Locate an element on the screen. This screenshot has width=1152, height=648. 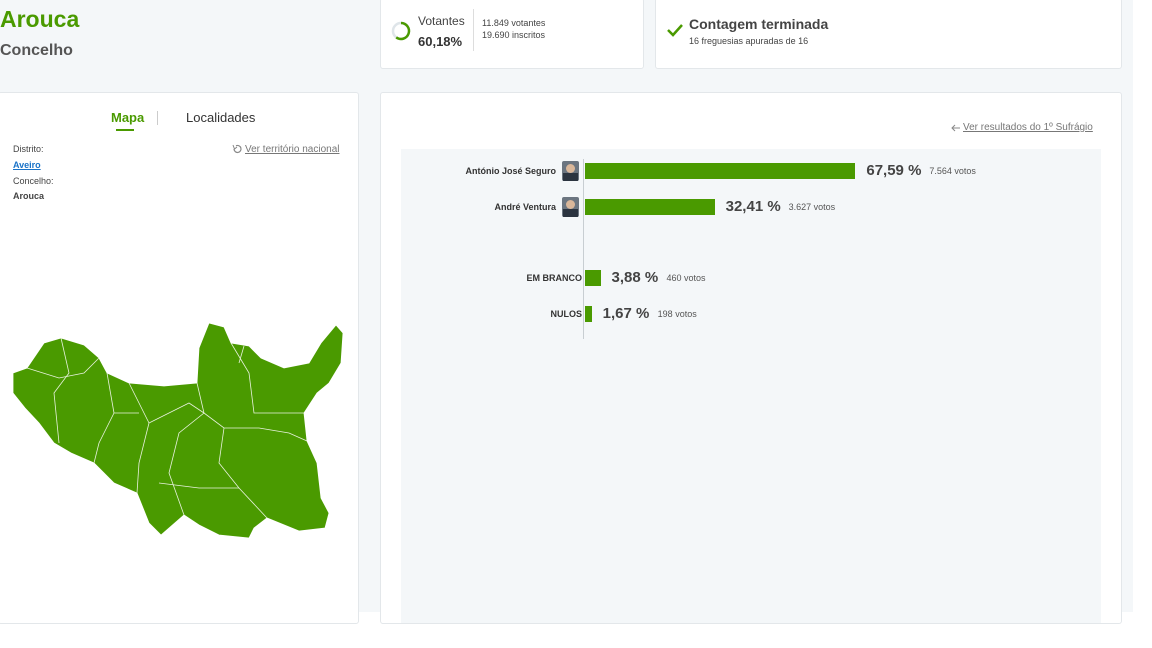
turnout-ring is located at coordinates (401, 31).